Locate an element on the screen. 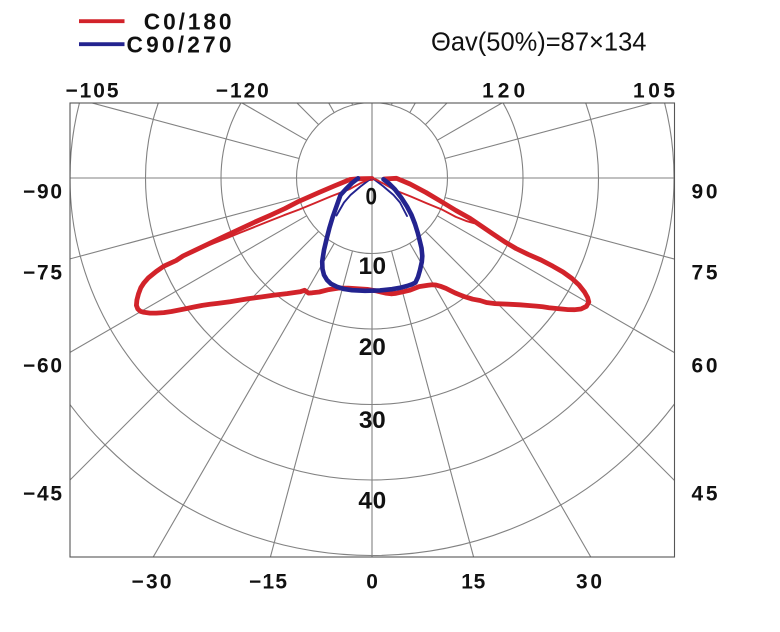 This screenshot has width=780, height=632. svg-text: 15 is located at coordinates (473, 581).